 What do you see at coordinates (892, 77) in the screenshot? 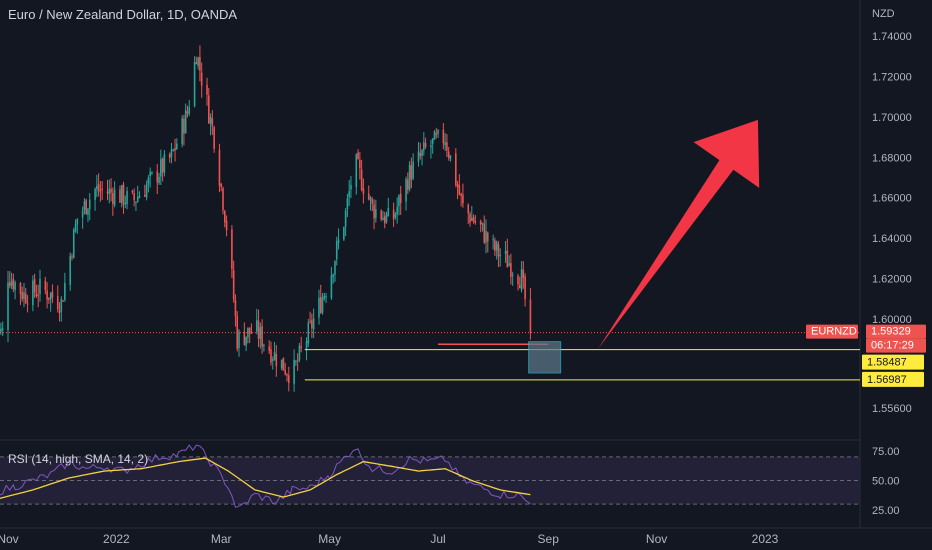
I see `price-tick-label: 1.72000` at bounding box center [892, 77].